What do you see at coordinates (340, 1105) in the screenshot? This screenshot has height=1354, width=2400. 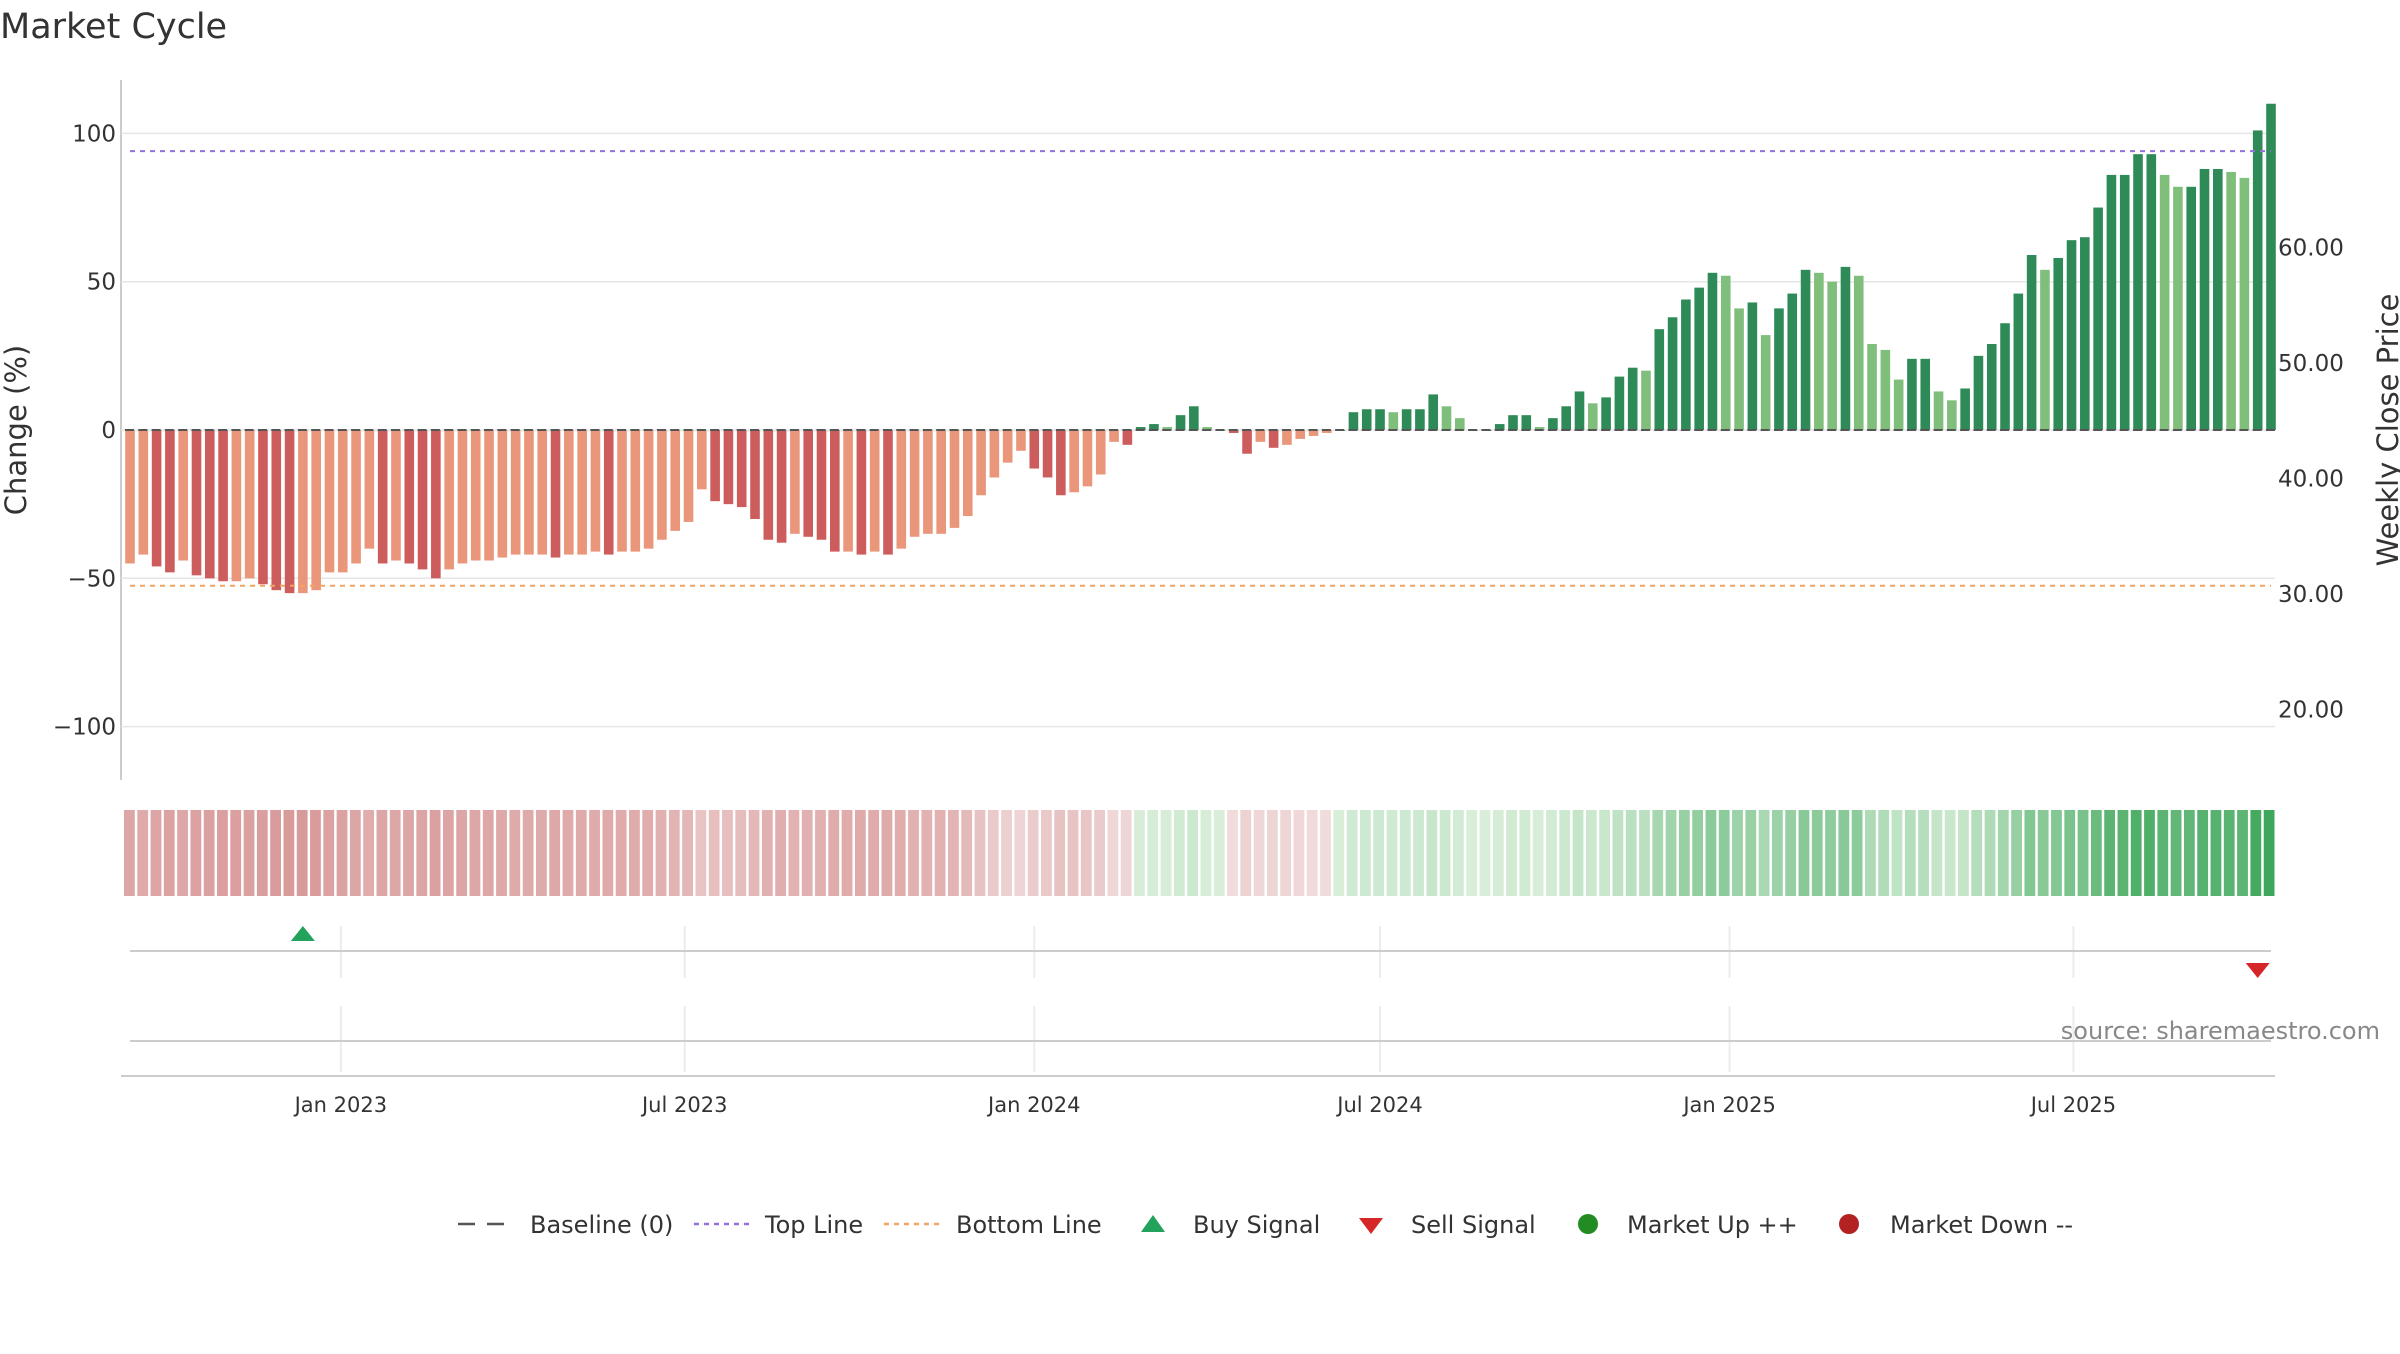 I see `x-tick-label: Jan 2023` at bounding box center [340, 1105].